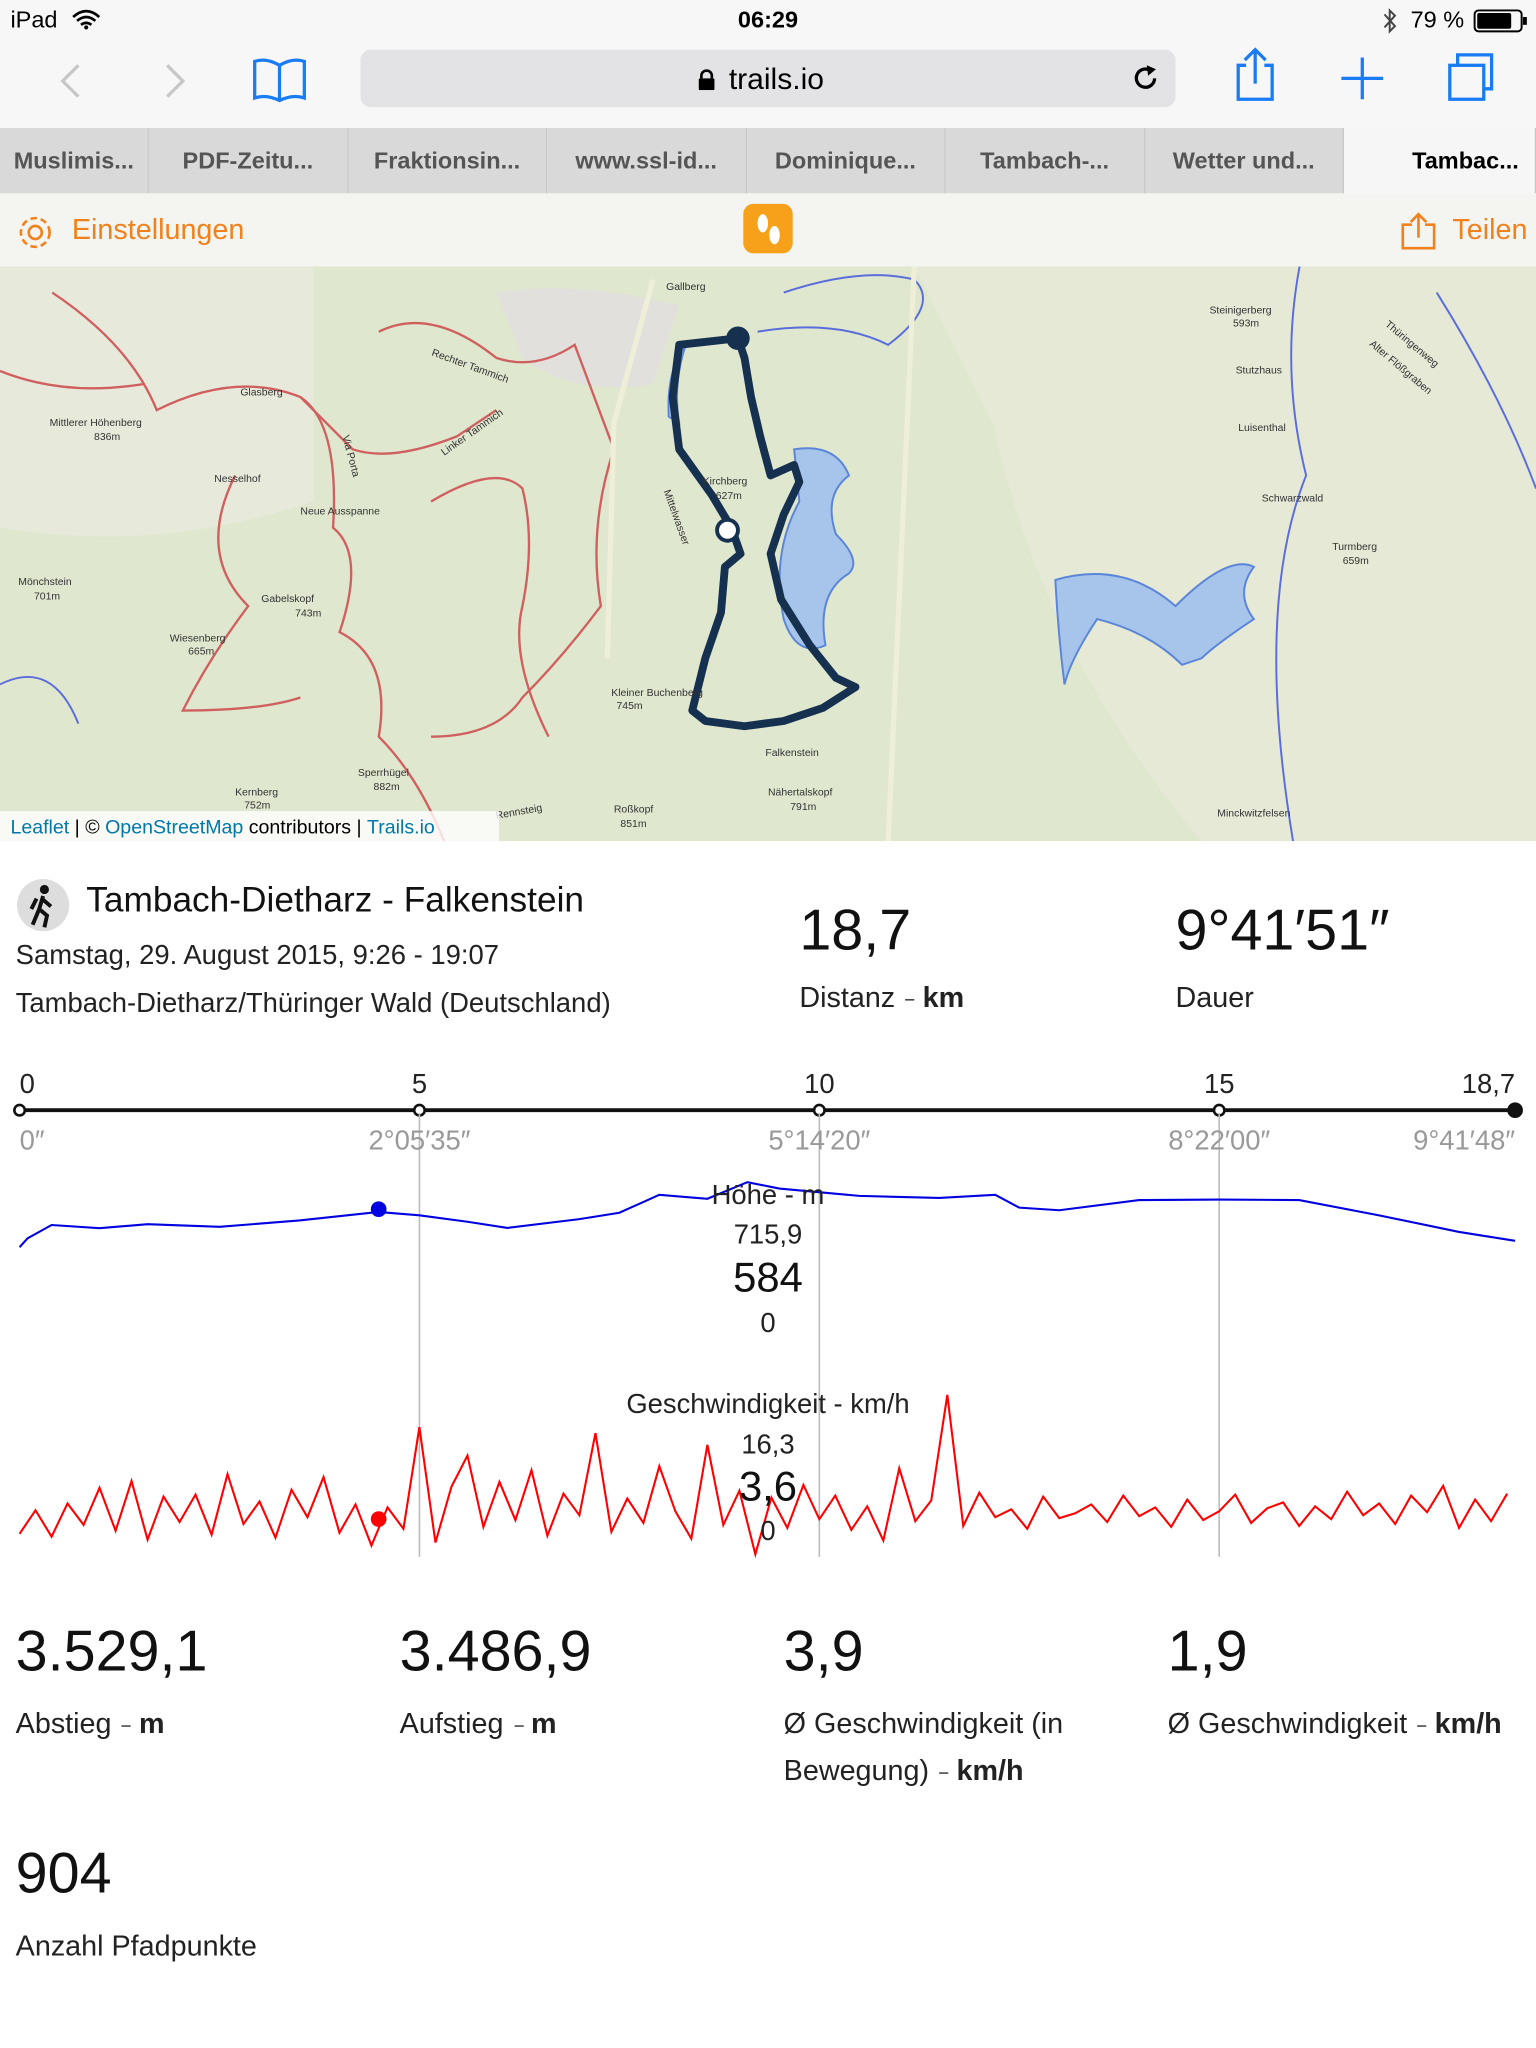  Describe the element at coordinates (768, 1277) in the screenshot. I see `cursor-value: 584` at that location.